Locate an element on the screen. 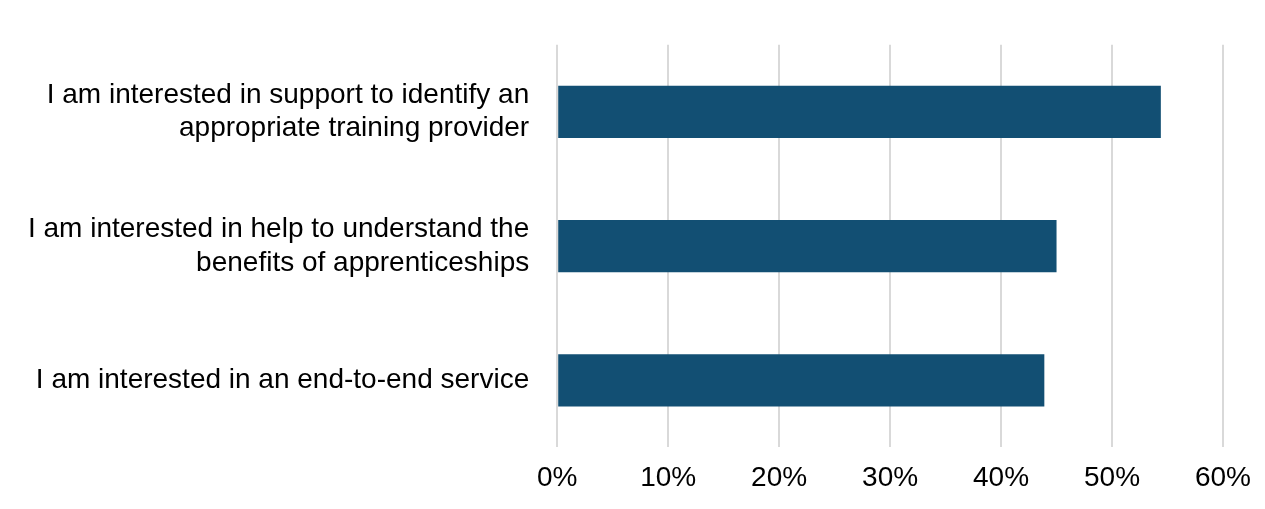 This screenshot has height=509, width=1265. x-tick-label: 10% is located at coordinates (668, 476).